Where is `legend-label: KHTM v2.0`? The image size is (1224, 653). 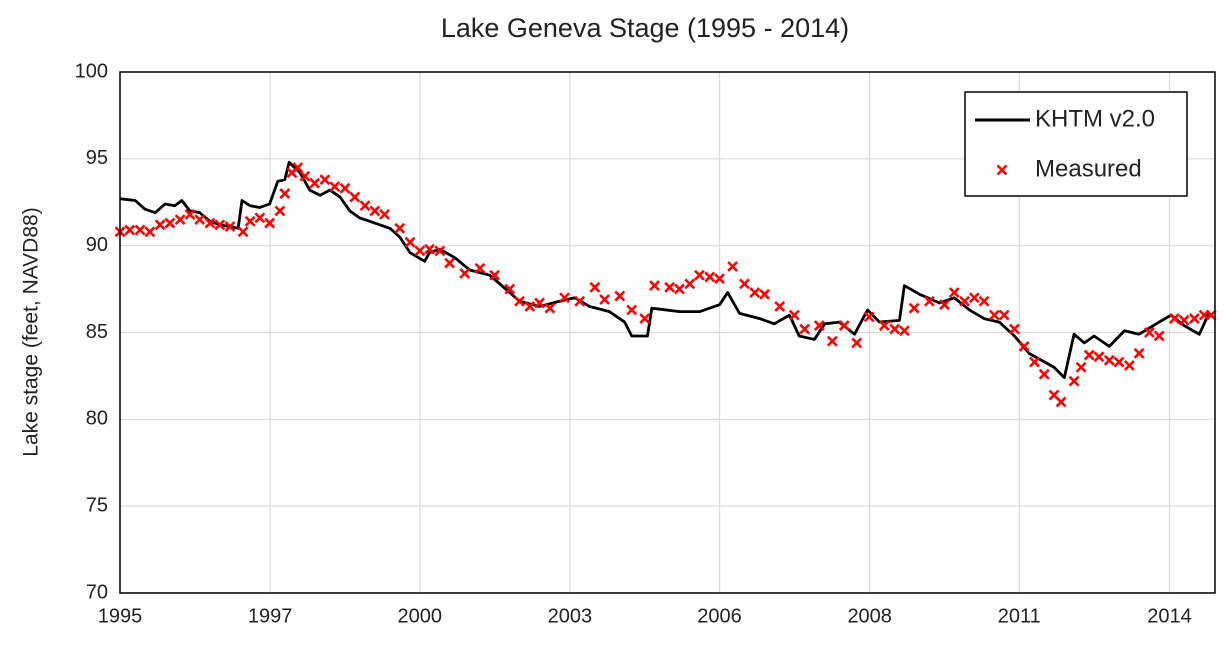 legend-label: KHTM v2.0 is located at coordinates (1095, 118).